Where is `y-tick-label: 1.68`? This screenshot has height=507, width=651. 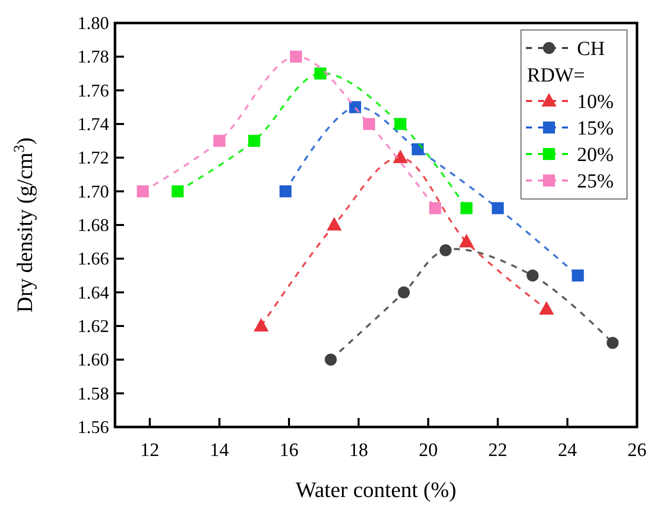 y-tick-label: 1.68 is located at coordinates (93, 225).